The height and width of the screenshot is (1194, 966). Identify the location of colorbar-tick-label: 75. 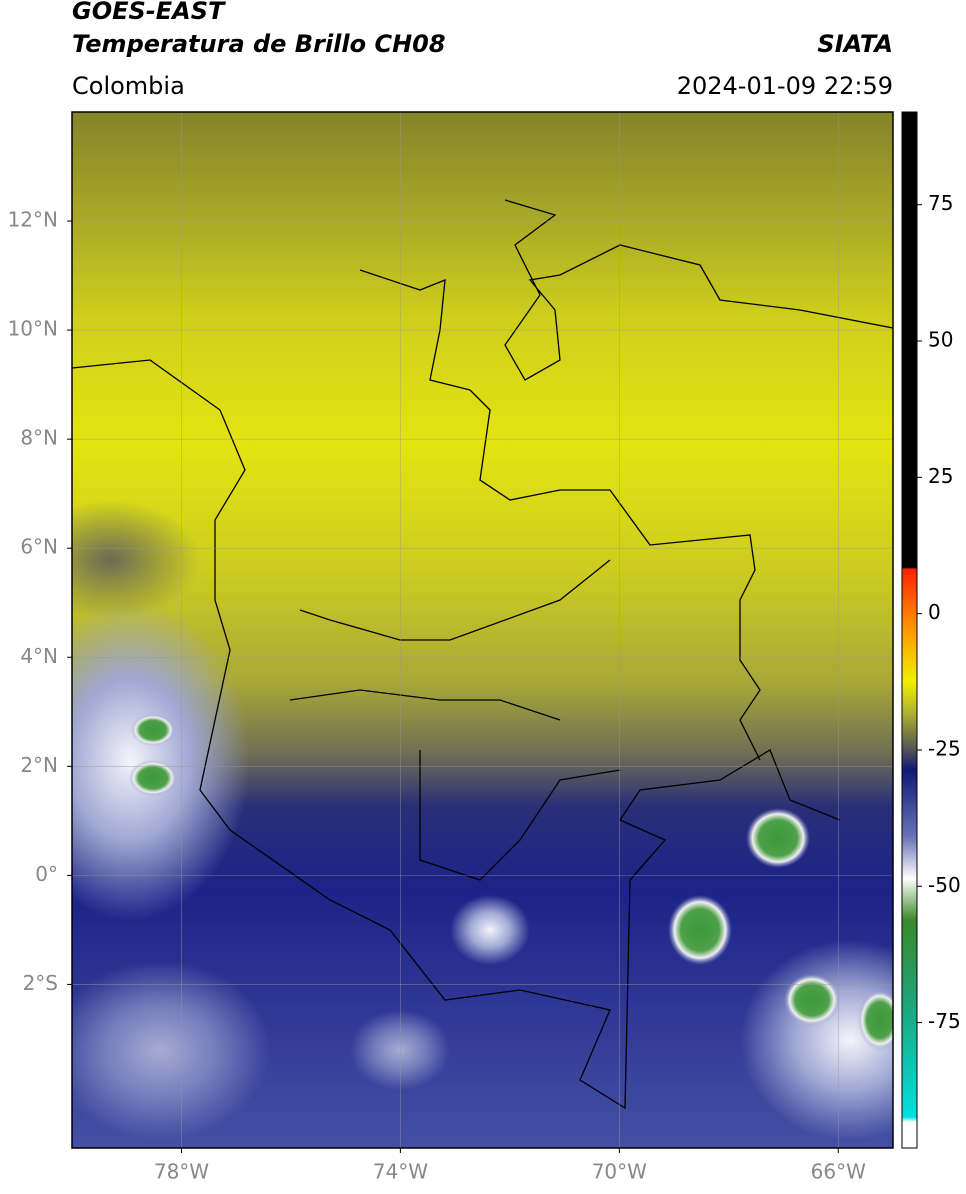
(940, 203).